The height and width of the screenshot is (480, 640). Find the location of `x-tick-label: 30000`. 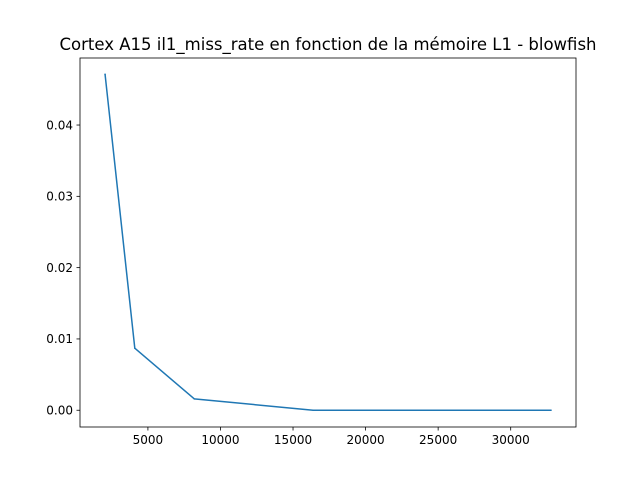

x-tick-label: 30000 is located at coordinates (511, 440).